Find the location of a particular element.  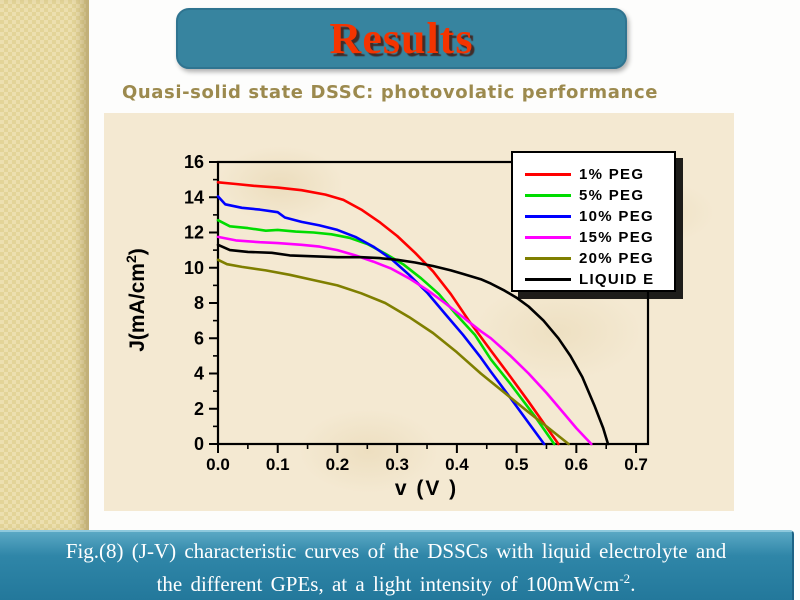

x-tick-label: 0.4 is located at coordinates (457, 464).